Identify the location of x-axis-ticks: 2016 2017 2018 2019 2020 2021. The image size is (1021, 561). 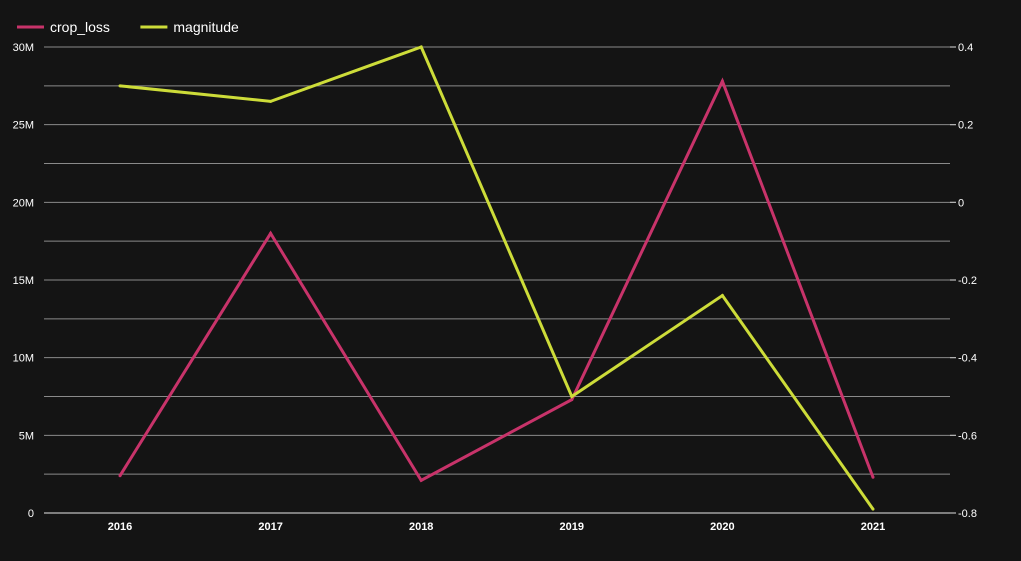
(496, 527).